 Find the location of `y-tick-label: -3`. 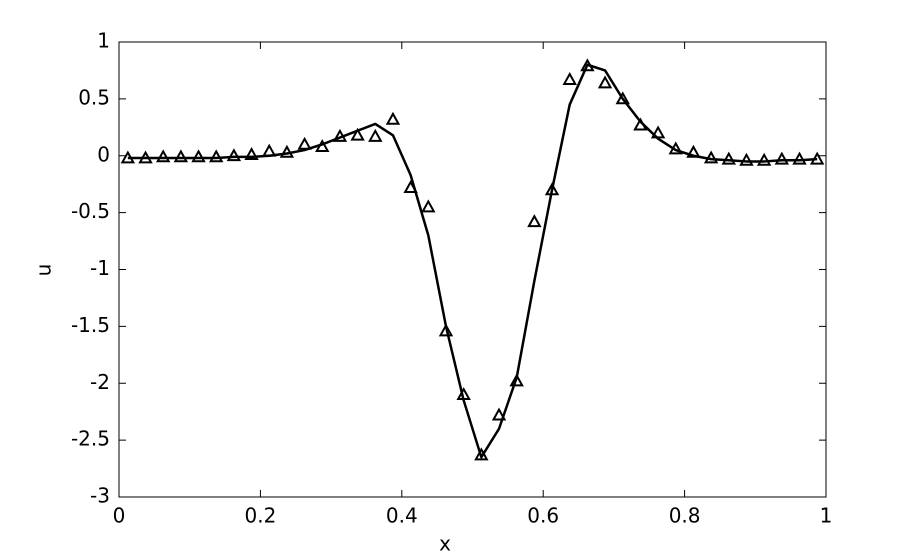

y-tick-label: -3 is located at coordinates (100, 496).